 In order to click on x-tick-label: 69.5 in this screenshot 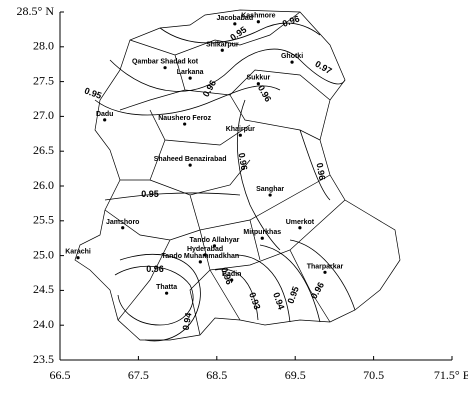, I will do `click(295, 375)`.